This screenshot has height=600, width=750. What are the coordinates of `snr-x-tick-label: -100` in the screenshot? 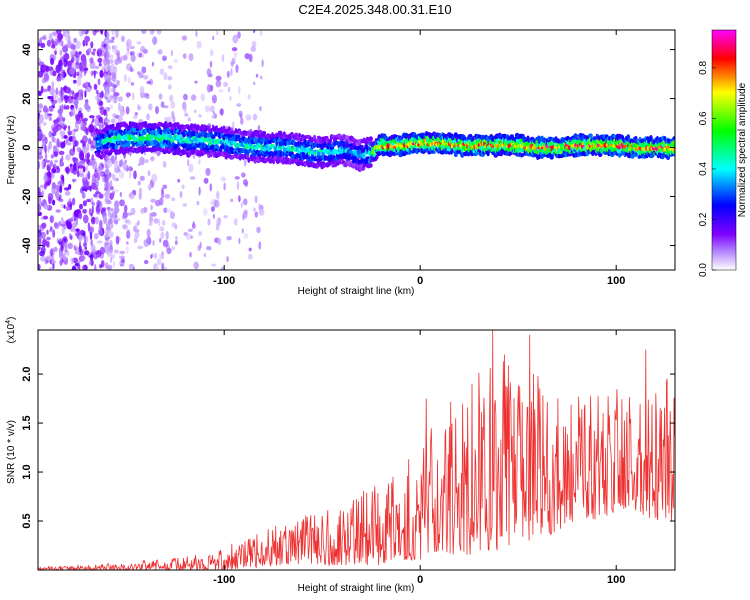 It's located at (224, 580).